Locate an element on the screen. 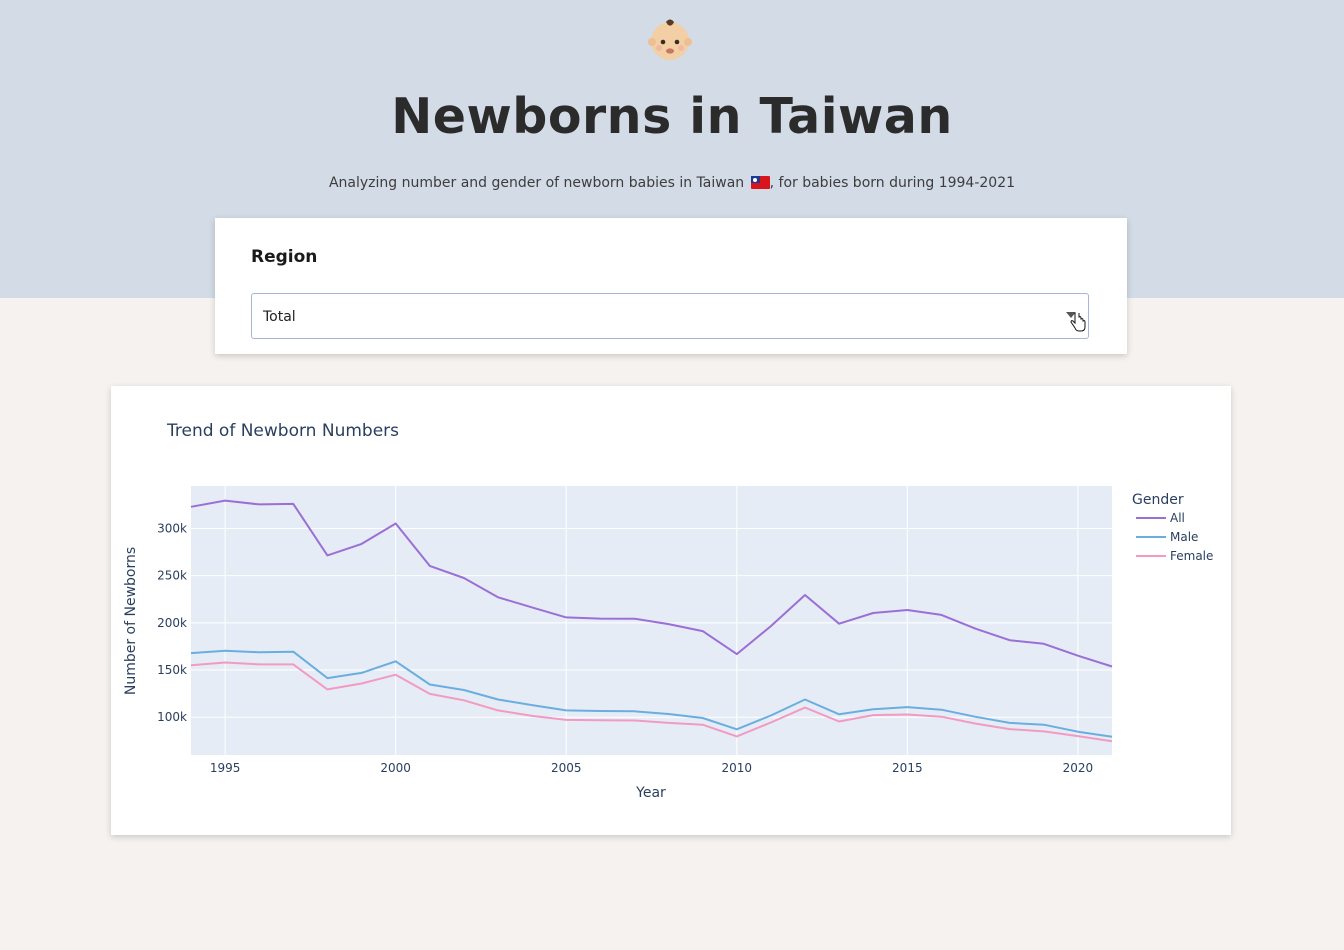  region-select: Total is located at coordinates (670, 316).